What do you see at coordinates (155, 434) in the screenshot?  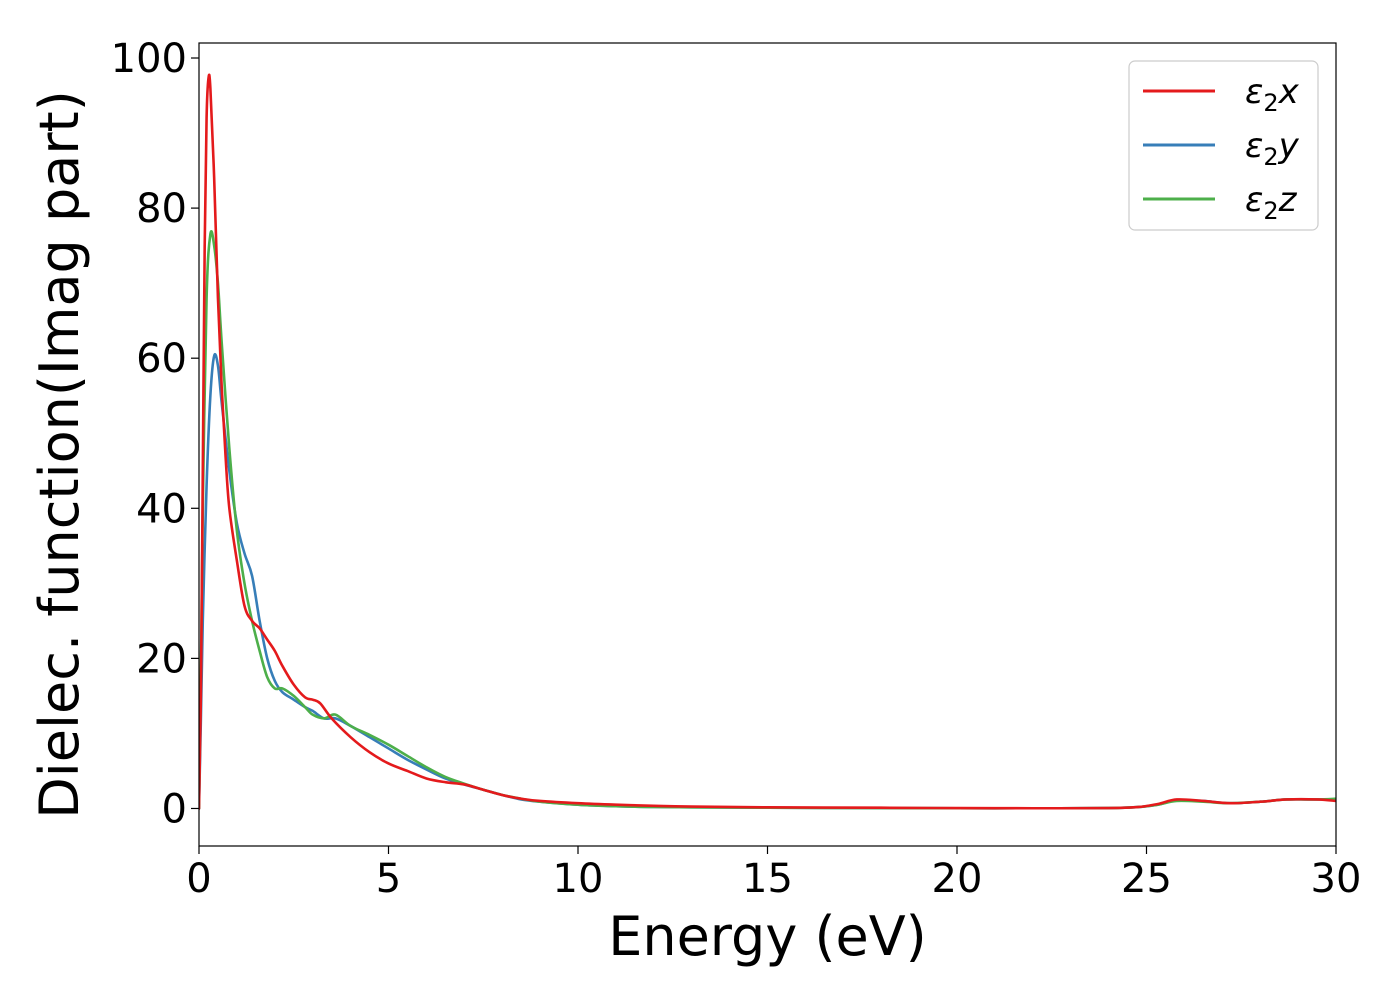 I see `y-axis: 0 20 40 60 80 100` at bounding box center [155, 434].